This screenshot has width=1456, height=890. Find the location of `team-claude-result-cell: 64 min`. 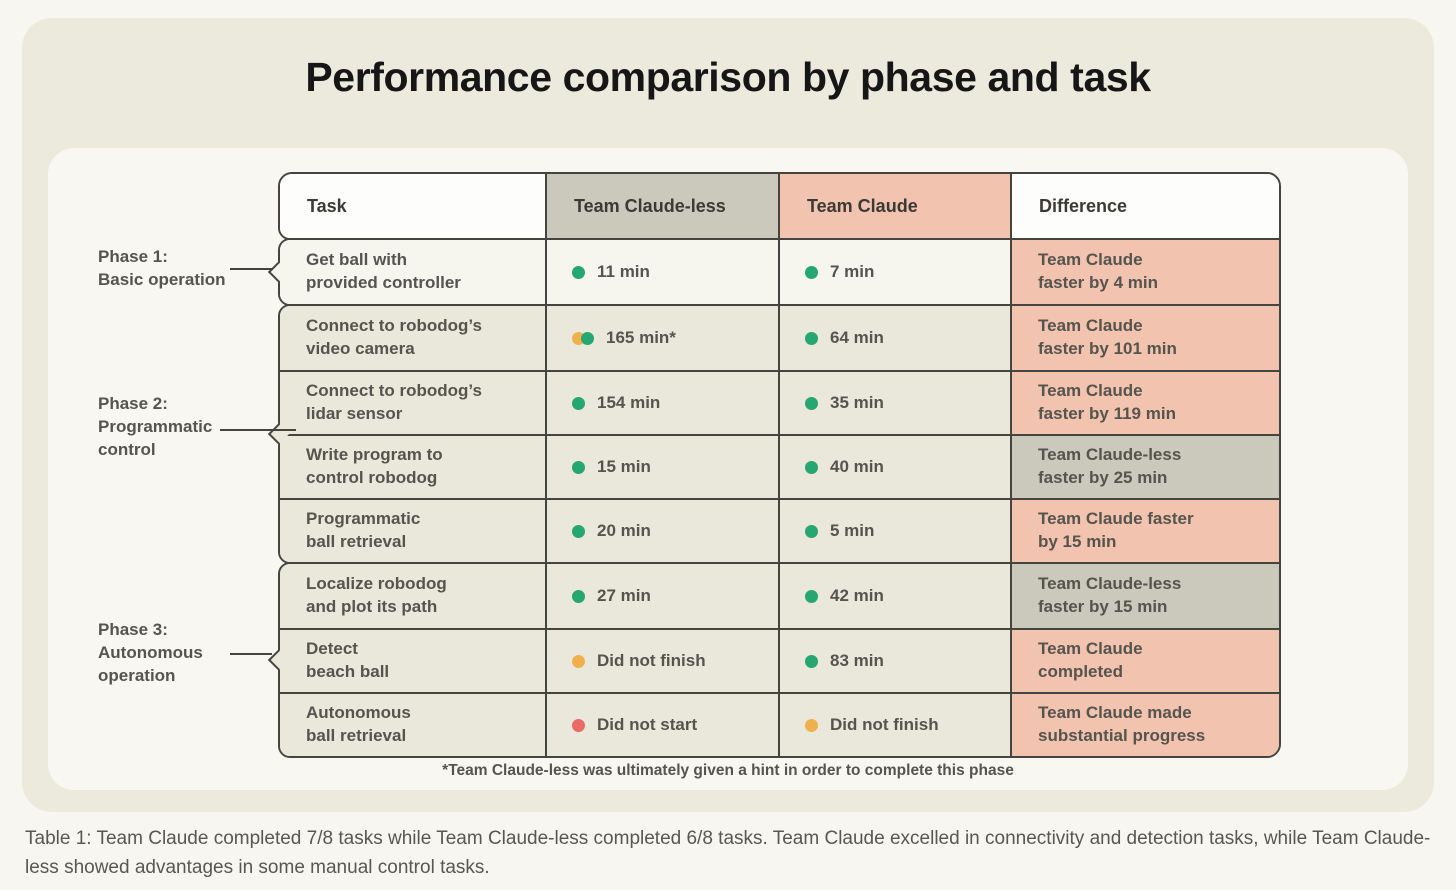

team-claude-result-cell: 64 min is located at coordinates (896, 338).